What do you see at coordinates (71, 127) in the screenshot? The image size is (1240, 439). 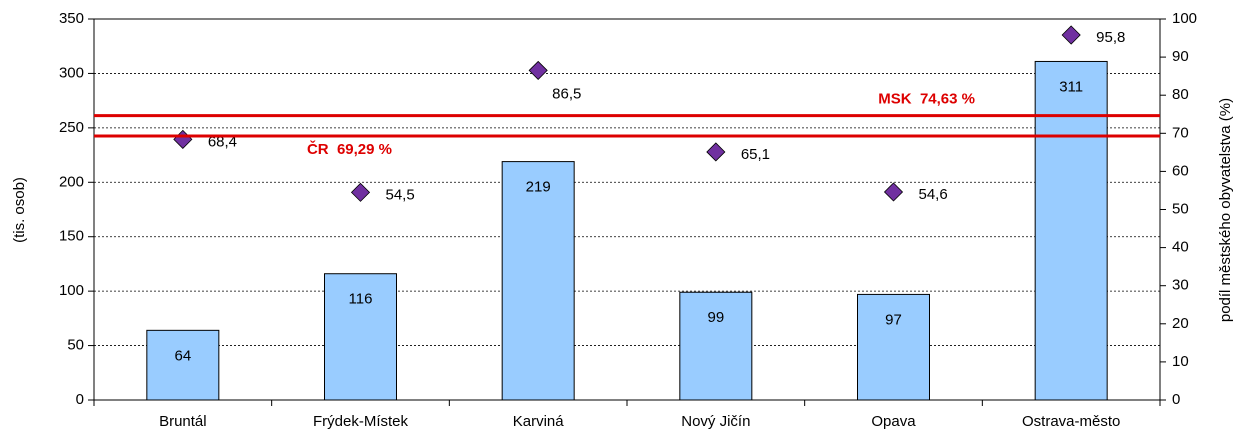 I see `y-tick-label: 250` at bounding box center [71, 127].